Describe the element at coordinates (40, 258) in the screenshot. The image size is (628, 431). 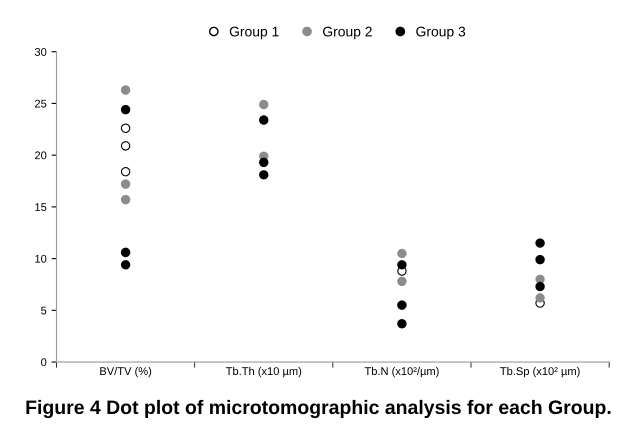
I see `y-tick-label: 10` at that location.